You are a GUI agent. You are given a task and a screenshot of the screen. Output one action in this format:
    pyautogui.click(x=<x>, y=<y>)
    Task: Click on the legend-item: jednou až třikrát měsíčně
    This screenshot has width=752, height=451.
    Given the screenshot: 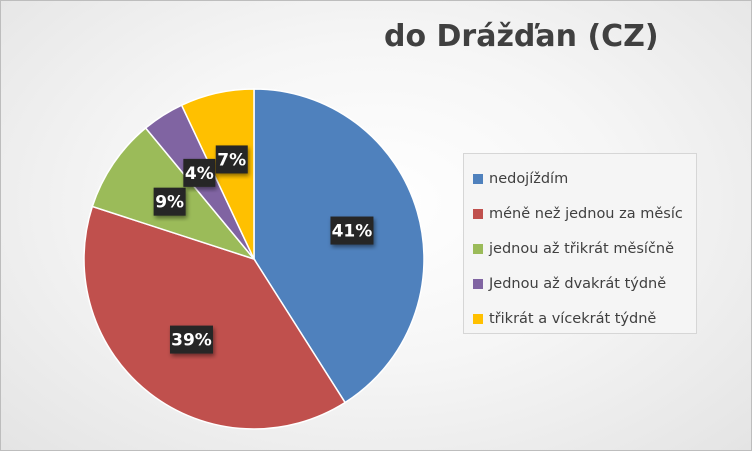 What is the action you would take?
    pyautogui.click(x=580, y=248)
    